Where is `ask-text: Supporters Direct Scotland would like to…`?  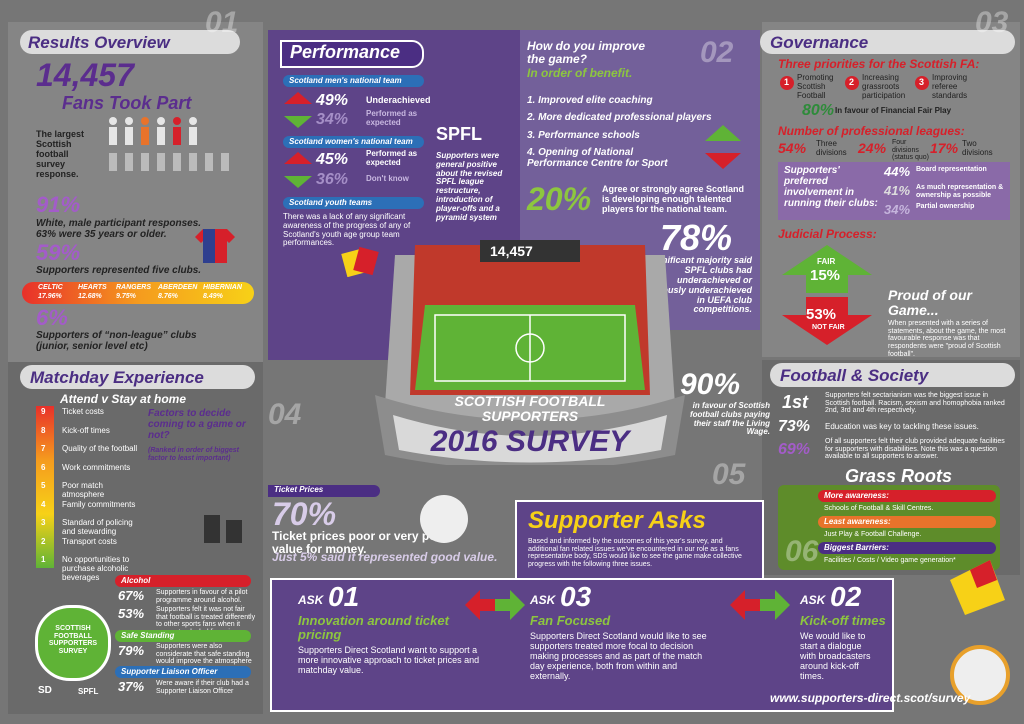
ask-text: Supporters Direct Scotland would like to… is located at coordinates (618, 656).